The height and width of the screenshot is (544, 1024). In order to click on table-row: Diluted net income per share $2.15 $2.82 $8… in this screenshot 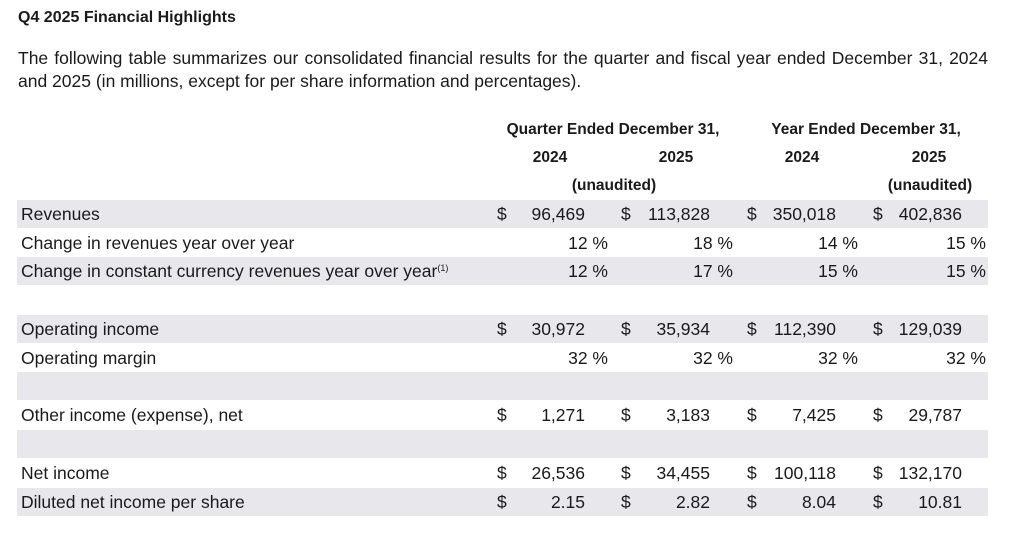, I will do `click(502, 502)`.